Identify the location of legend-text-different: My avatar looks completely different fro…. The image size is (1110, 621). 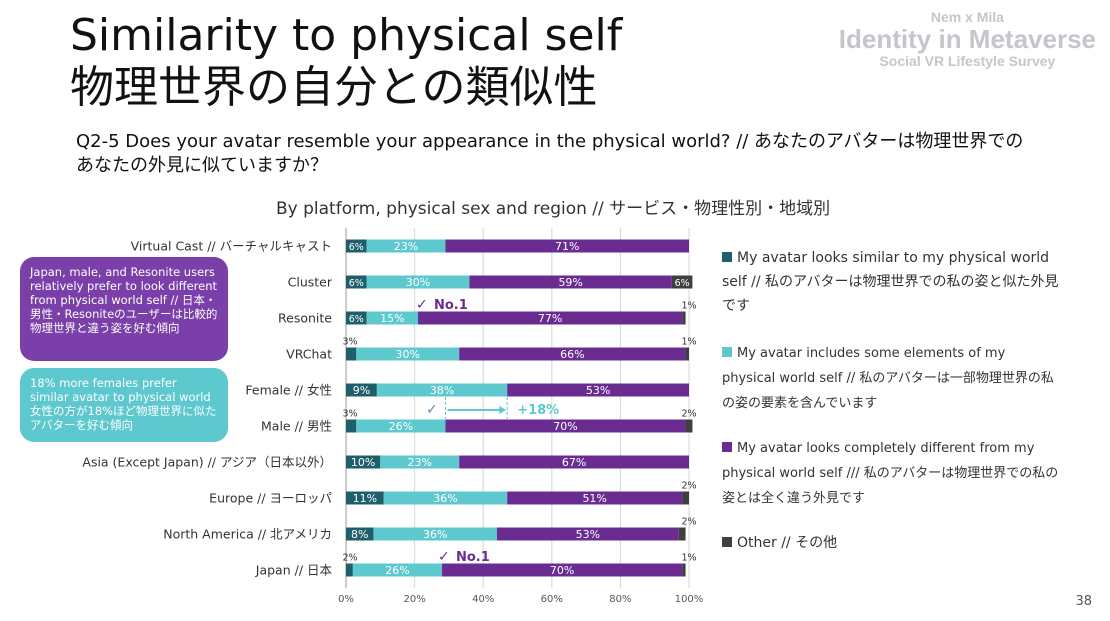
(890, 473).